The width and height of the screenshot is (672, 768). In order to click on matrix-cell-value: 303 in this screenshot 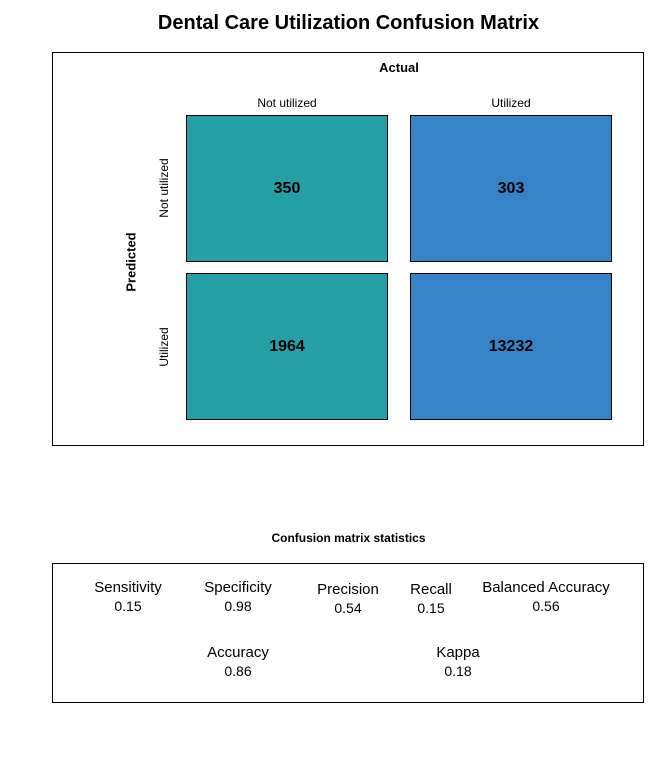, I will do `click(511, 188)`.